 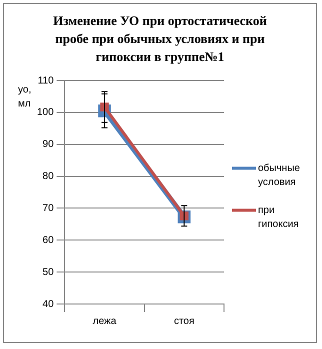 I want to click on legend-label: при гипоксия, so click(x=278, y=217).